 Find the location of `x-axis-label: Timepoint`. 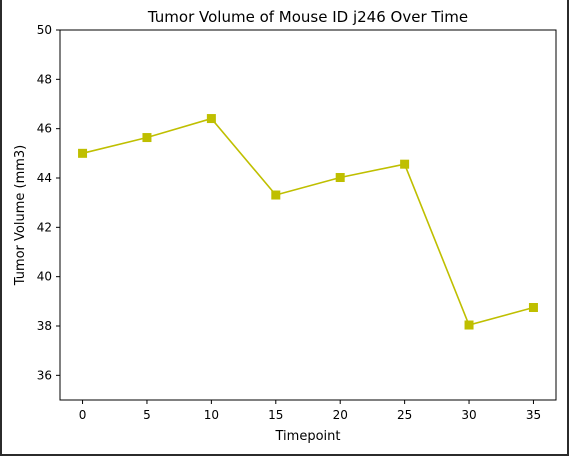

x-axis-label: Timepoint is located at coordinates (308, 436).